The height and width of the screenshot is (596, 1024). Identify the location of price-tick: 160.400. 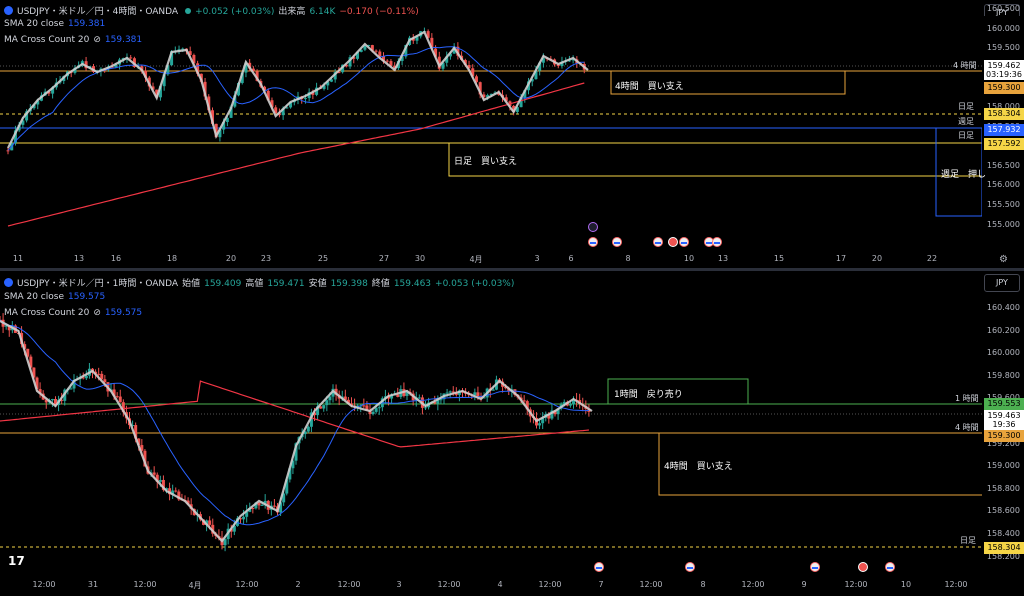
(1003, 307).